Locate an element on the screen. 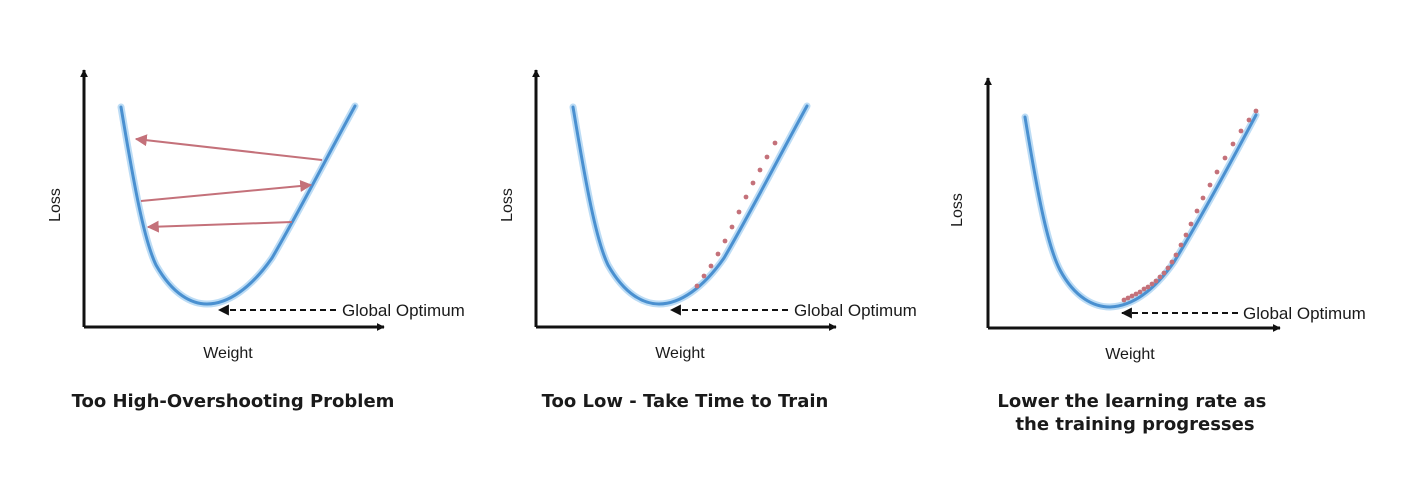  small-steps-dots is located at coordinates (736, 214).